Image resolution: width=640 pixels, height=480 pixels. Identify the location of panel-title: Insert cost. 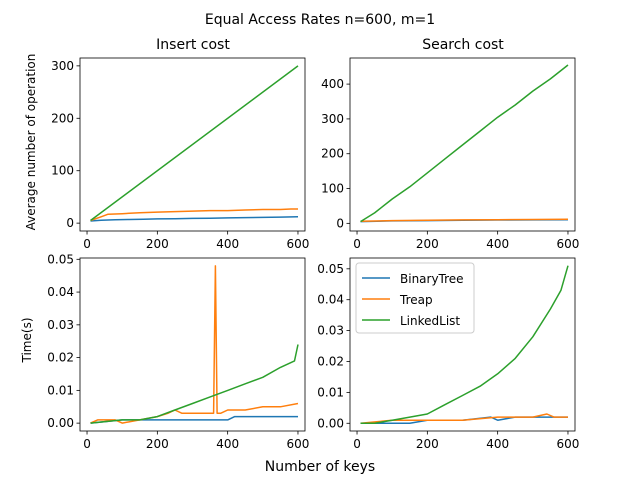
(193, 45).